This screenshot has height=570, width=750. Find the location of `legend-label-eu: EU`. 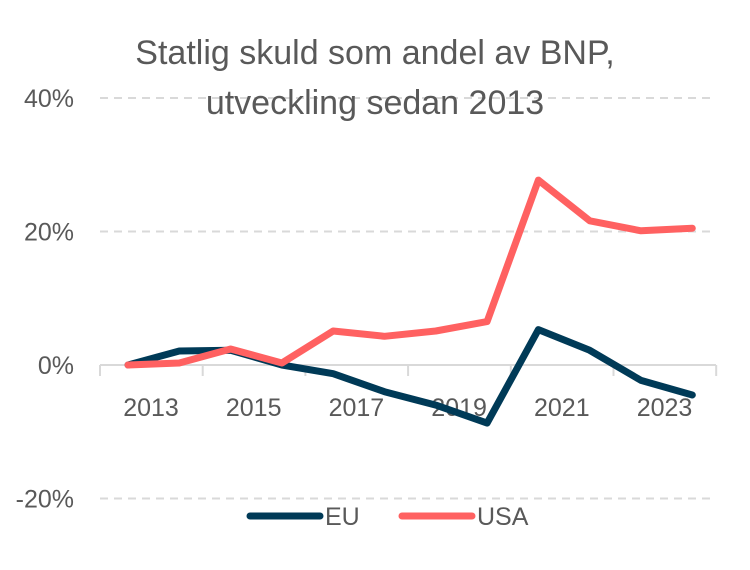

legend-label-eu: EU is located at coordinates (342, 517).